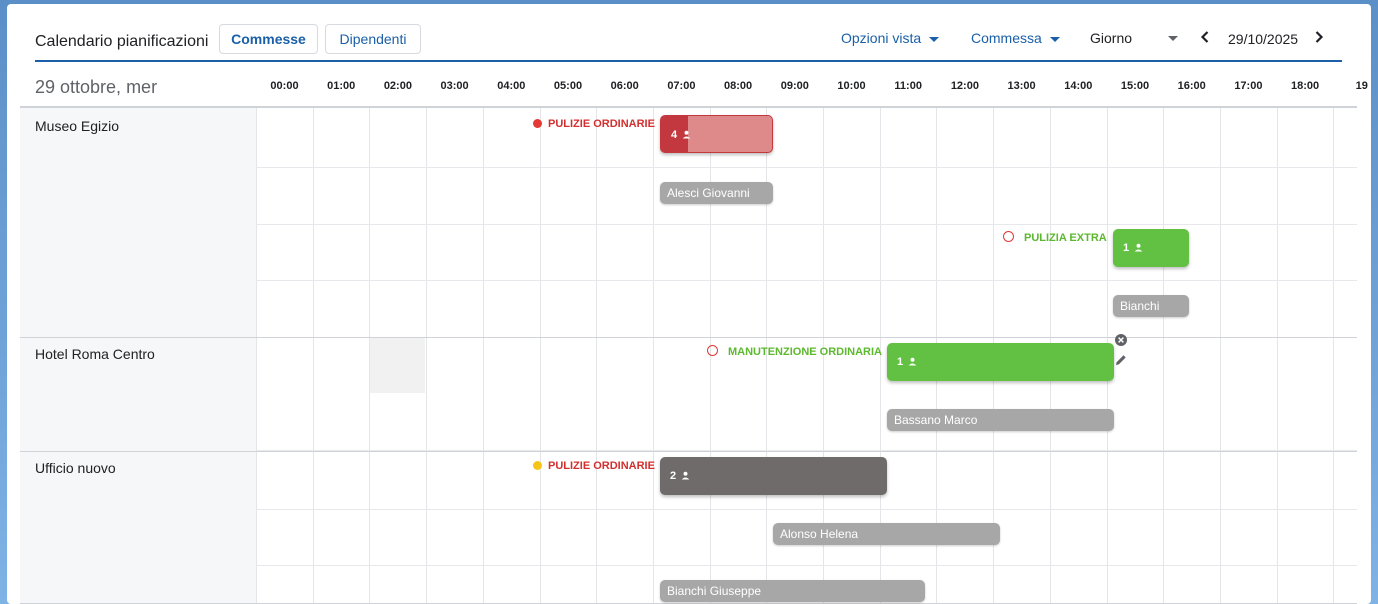 Image resolution: width=1378 pixels, height=604 pixels. What do you see at coordinates (122, 41) in the screenshot?
I see `page-title: Calendario pianificazioni` at bounding box center [122, 41].